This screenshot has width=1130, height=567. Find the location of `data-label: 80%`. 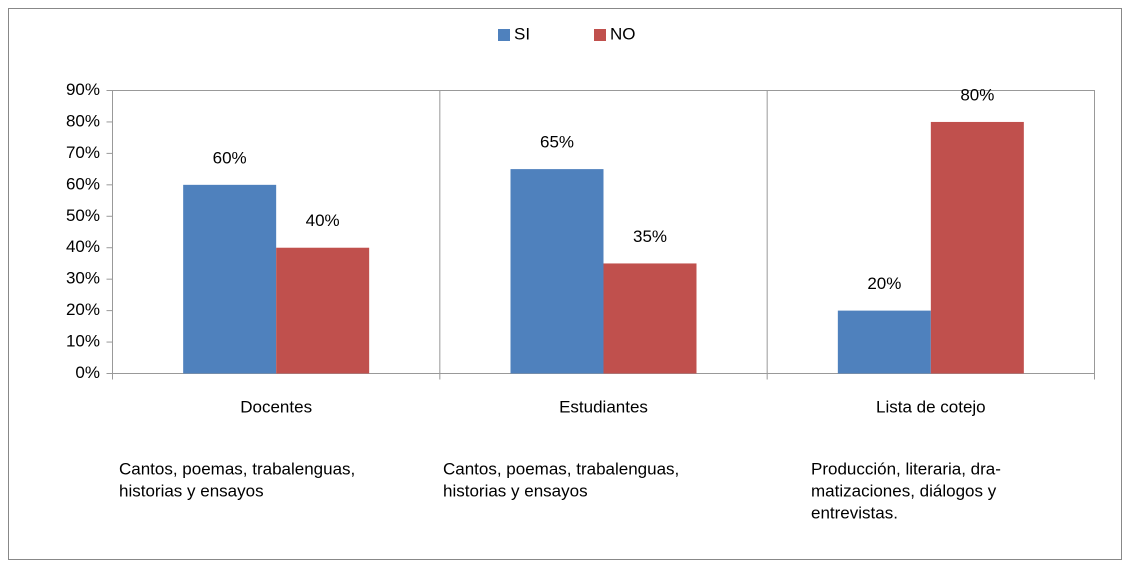

data-label: 80% is located at coordinates (977, 94).